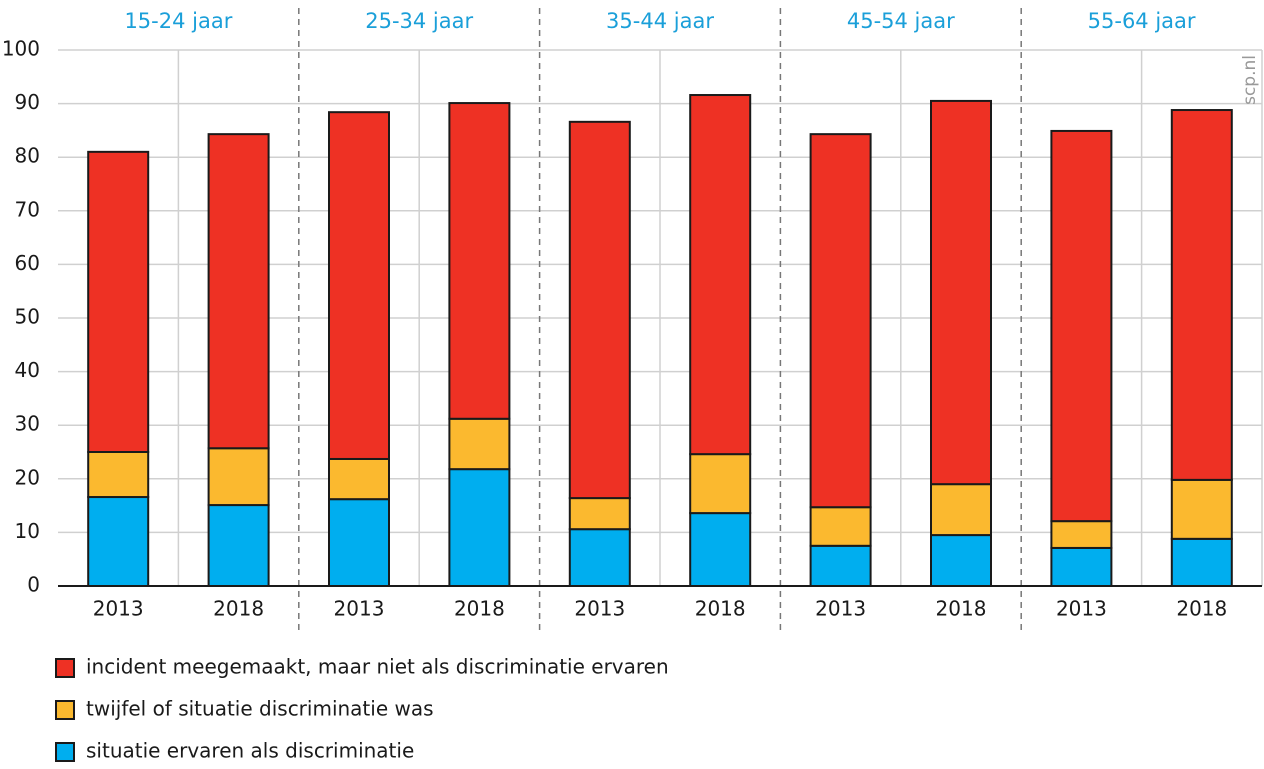  I want to click on y-tick-label: 80, so click(27, 156).